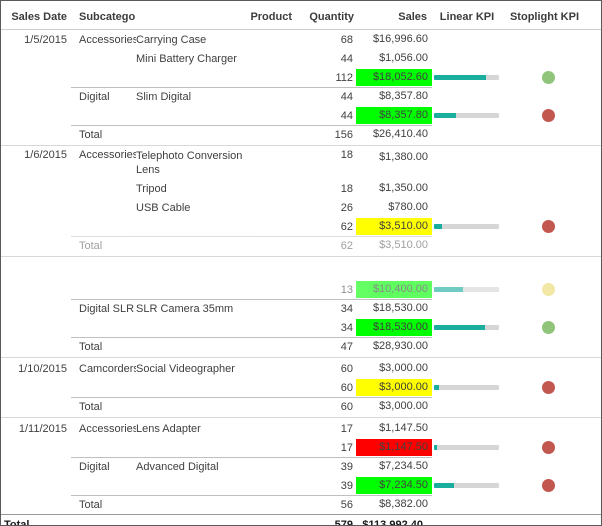 The width and height of the screenshot is (602, 526). Describe the element at coordinates (301, 188) in the screenshot. I see `detail-row: Tripod 18 $1,350.00` at that location.